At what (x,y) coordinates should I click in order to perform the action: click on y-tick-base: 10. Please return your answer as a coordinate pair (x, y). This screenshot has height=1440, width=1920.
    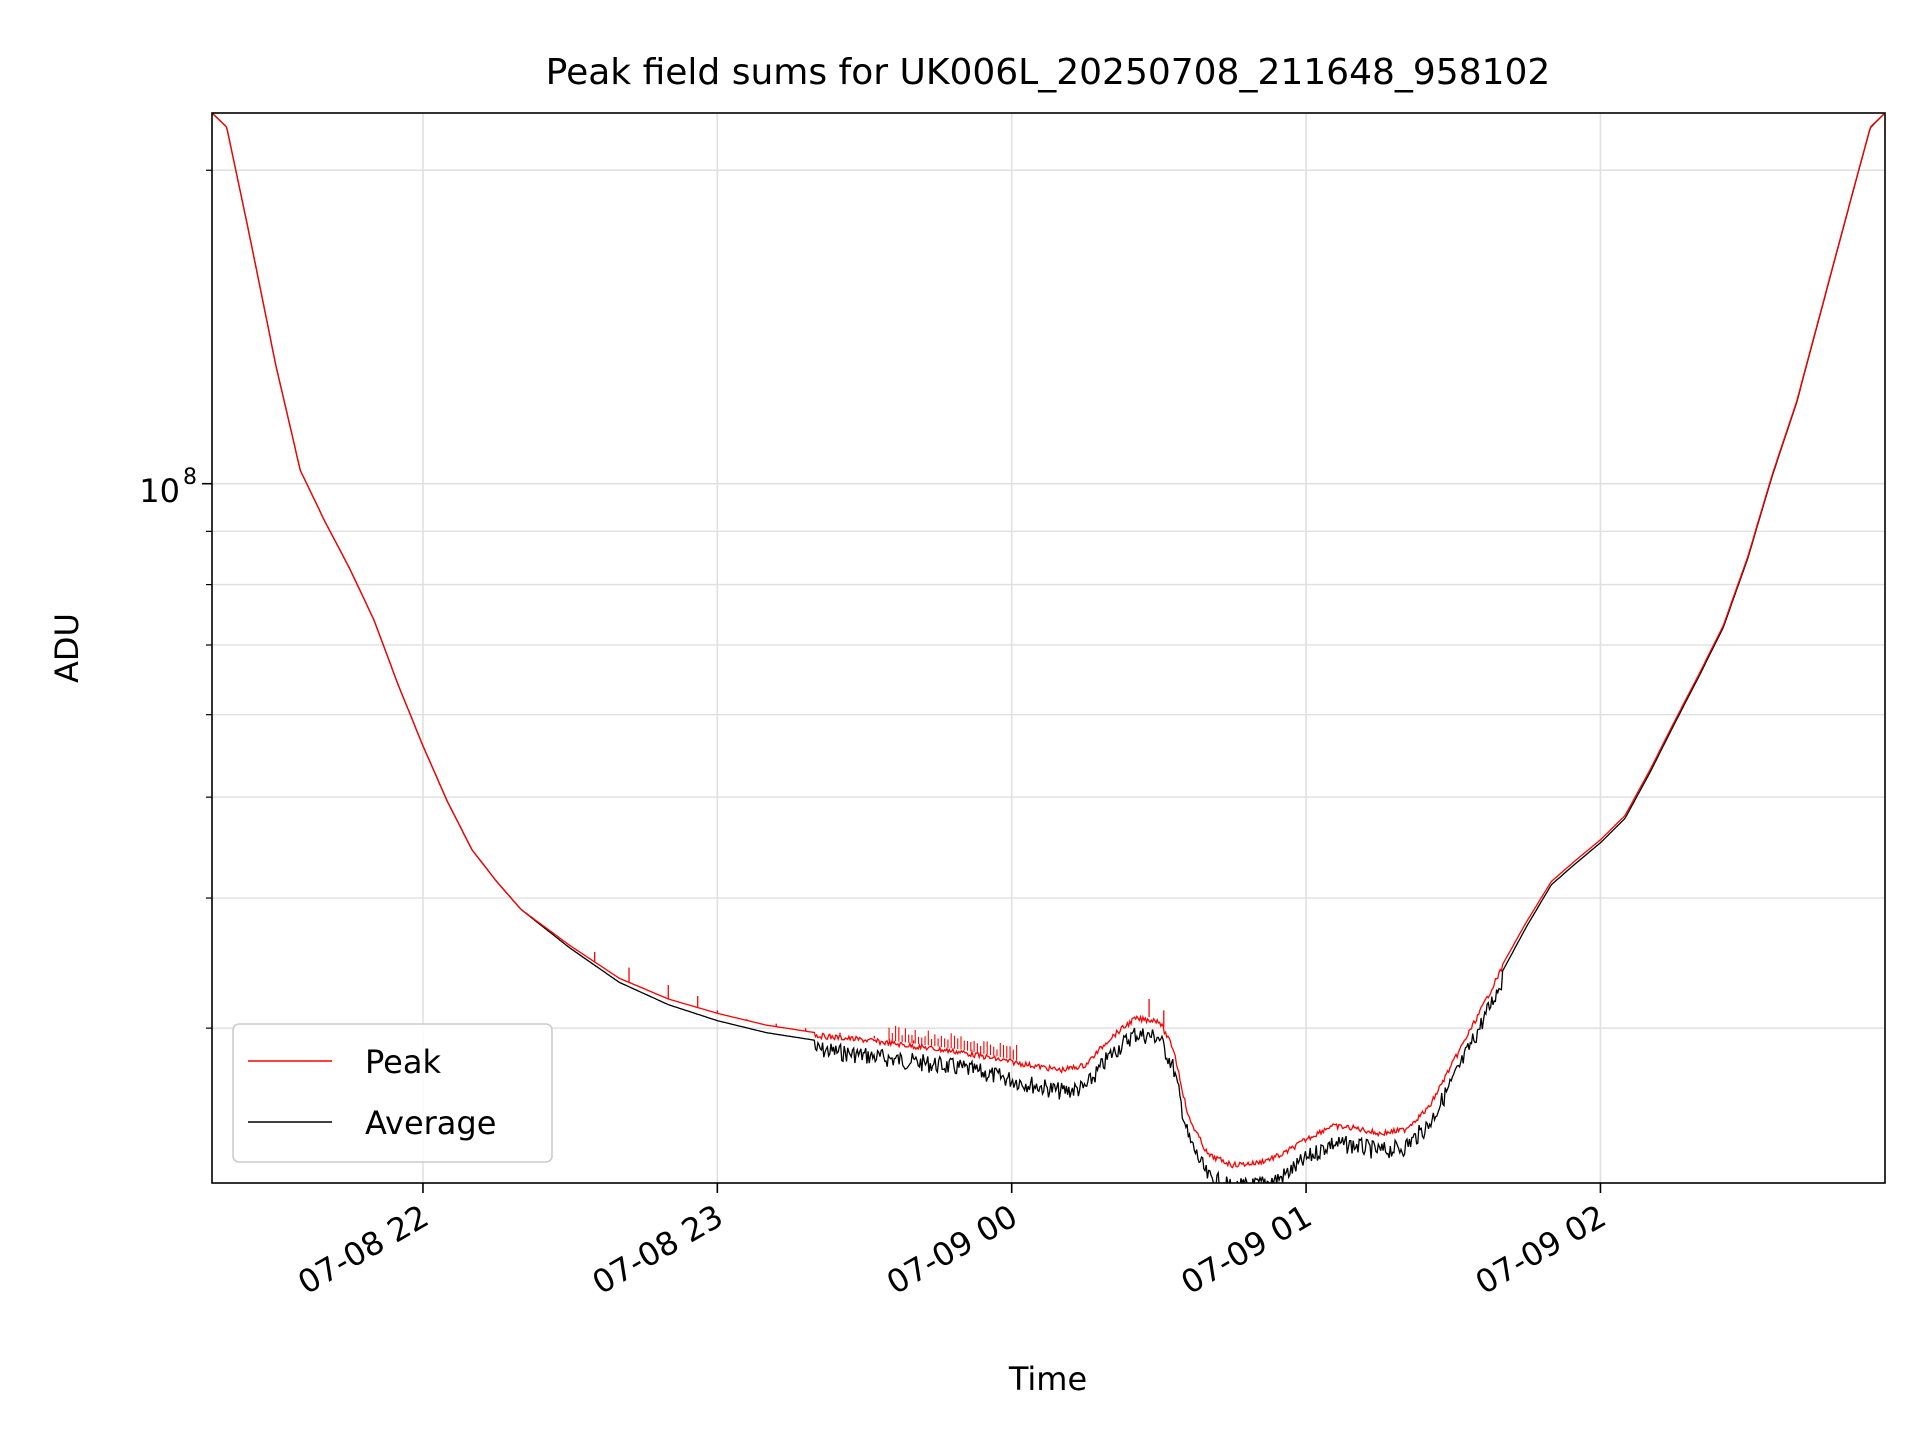
    Looking at the image, I should click on (159, 491).